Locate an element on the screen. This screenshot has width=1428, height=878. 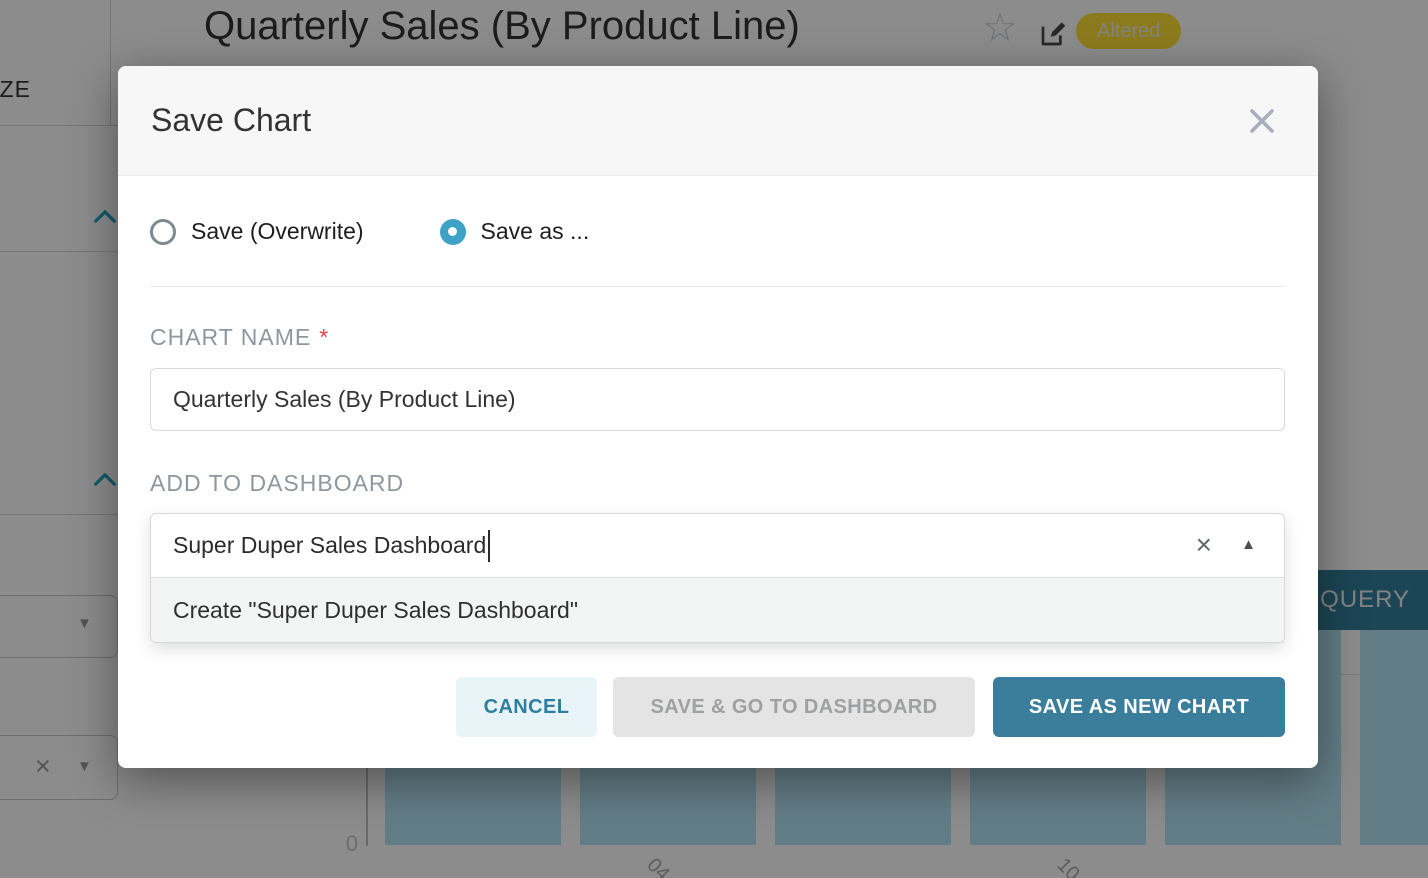
chart-name-label-text: CHART NAME is located at coordinates (231, 337).